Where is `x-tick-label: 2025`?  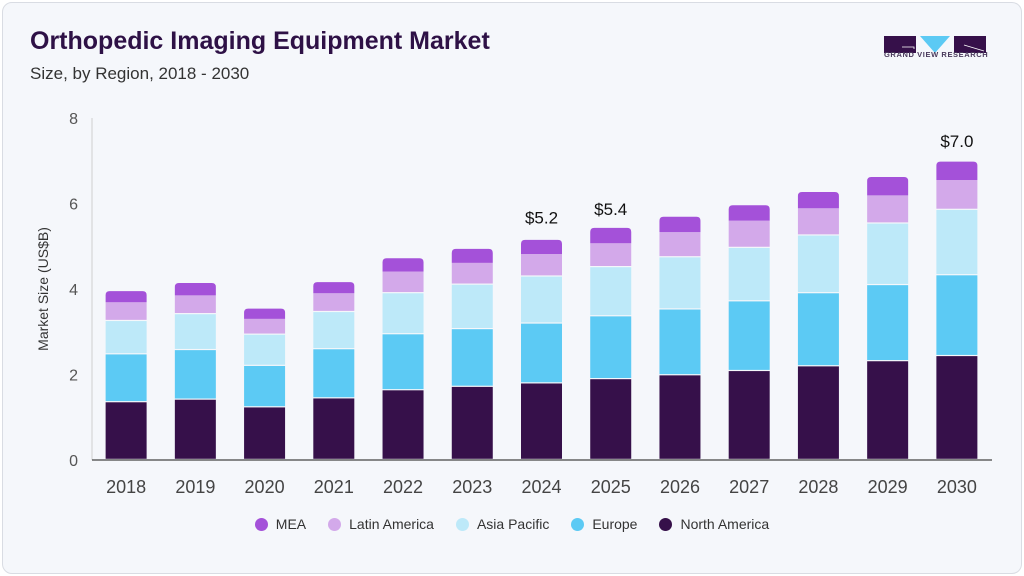 x-tick-label: 2025 is located at coordinates (611, 487).